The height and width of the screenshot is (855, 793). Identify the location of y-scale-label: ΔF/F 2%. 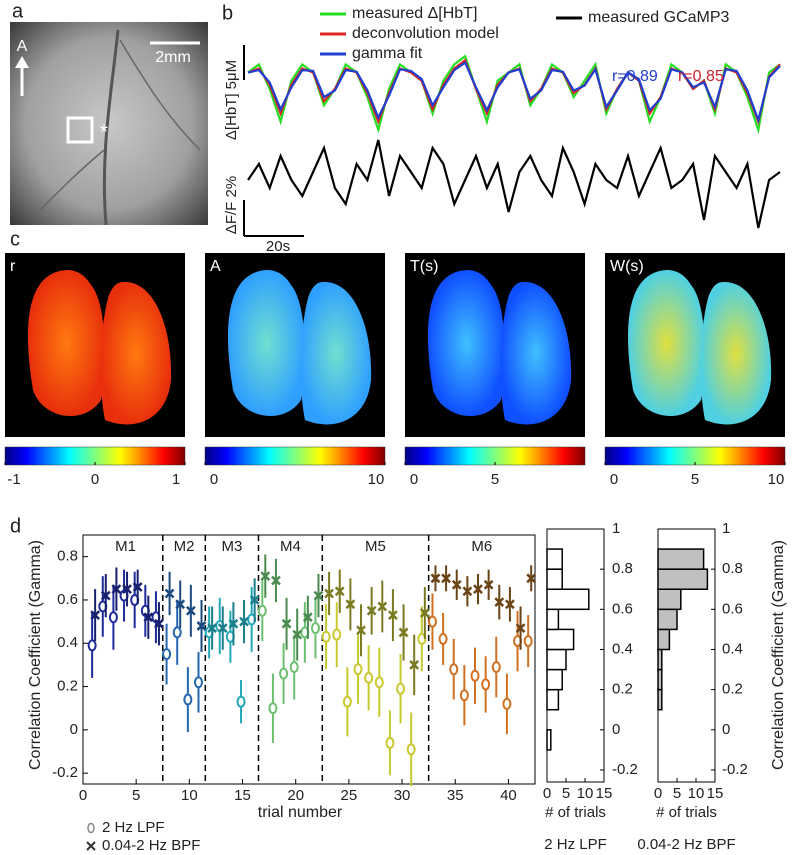
(231, 205).